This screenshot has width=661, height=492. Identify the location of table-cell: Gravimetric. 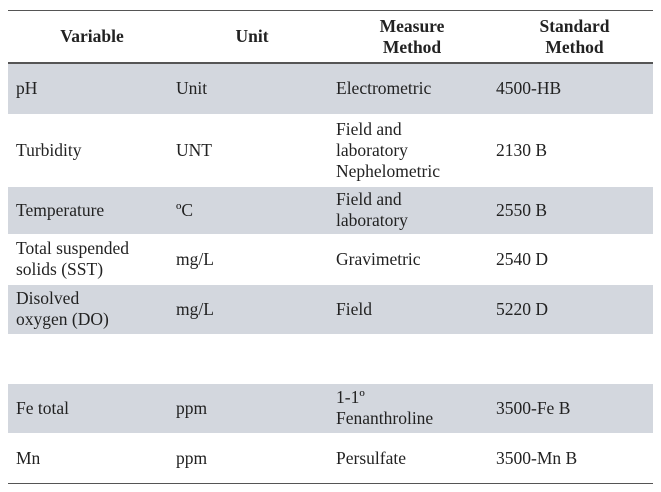
(378, 258).